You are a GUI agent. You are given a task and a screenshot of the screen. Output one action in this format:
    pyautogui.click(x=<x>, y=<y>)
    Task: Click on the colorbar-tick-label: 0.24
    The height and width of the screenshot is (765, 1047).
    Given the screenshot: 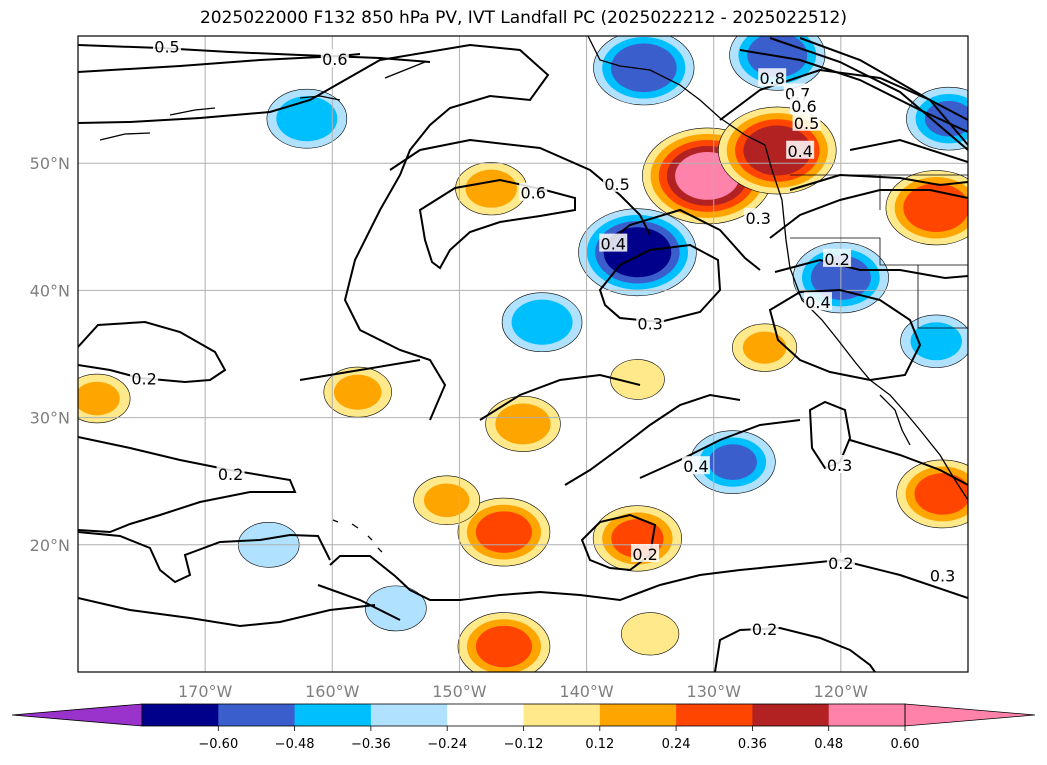 What is the action you would take?
    pyautogui.click(x=676, y=744)
    